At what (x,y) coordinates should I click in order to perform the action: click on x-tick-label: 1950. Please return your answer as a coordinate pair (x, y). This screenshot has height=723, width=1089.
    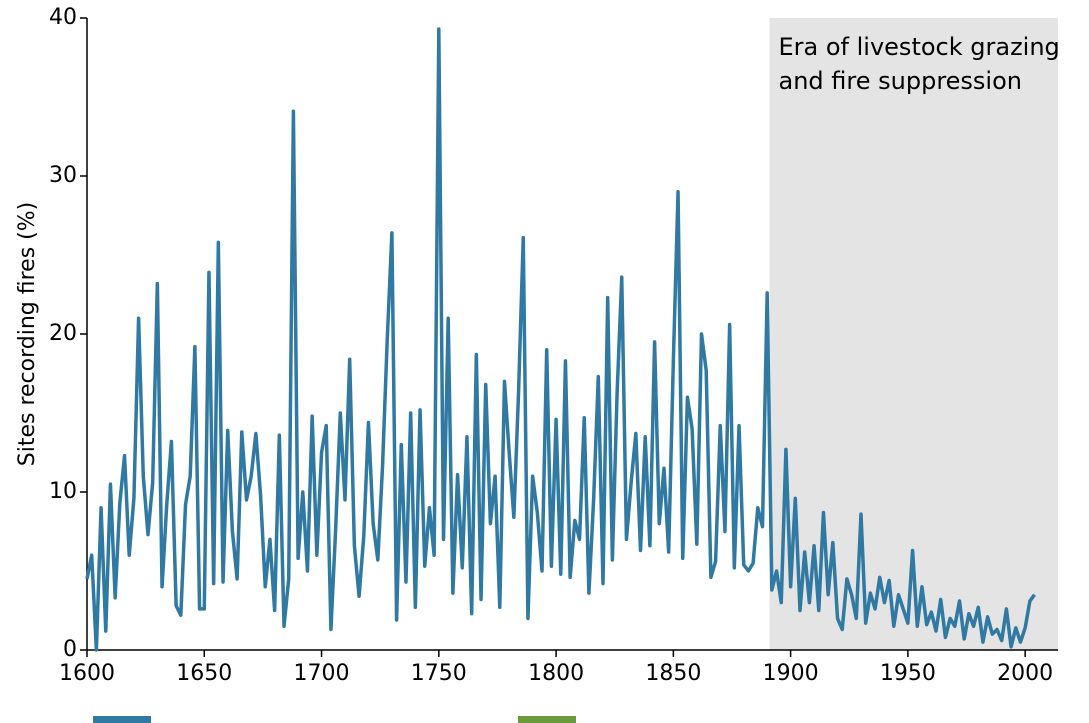
    Looking at the image, I should click on (908, 673).